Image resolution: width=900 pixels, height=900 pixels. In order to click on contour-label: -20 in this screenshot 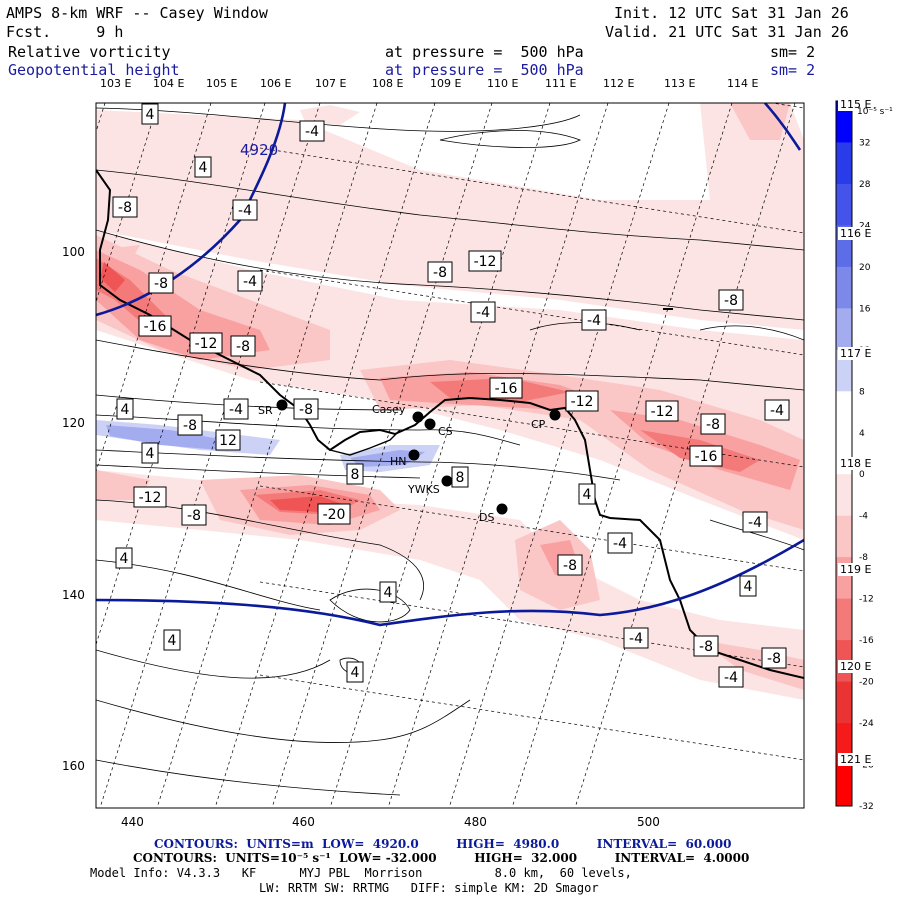, I will do `click(334, 514)`.